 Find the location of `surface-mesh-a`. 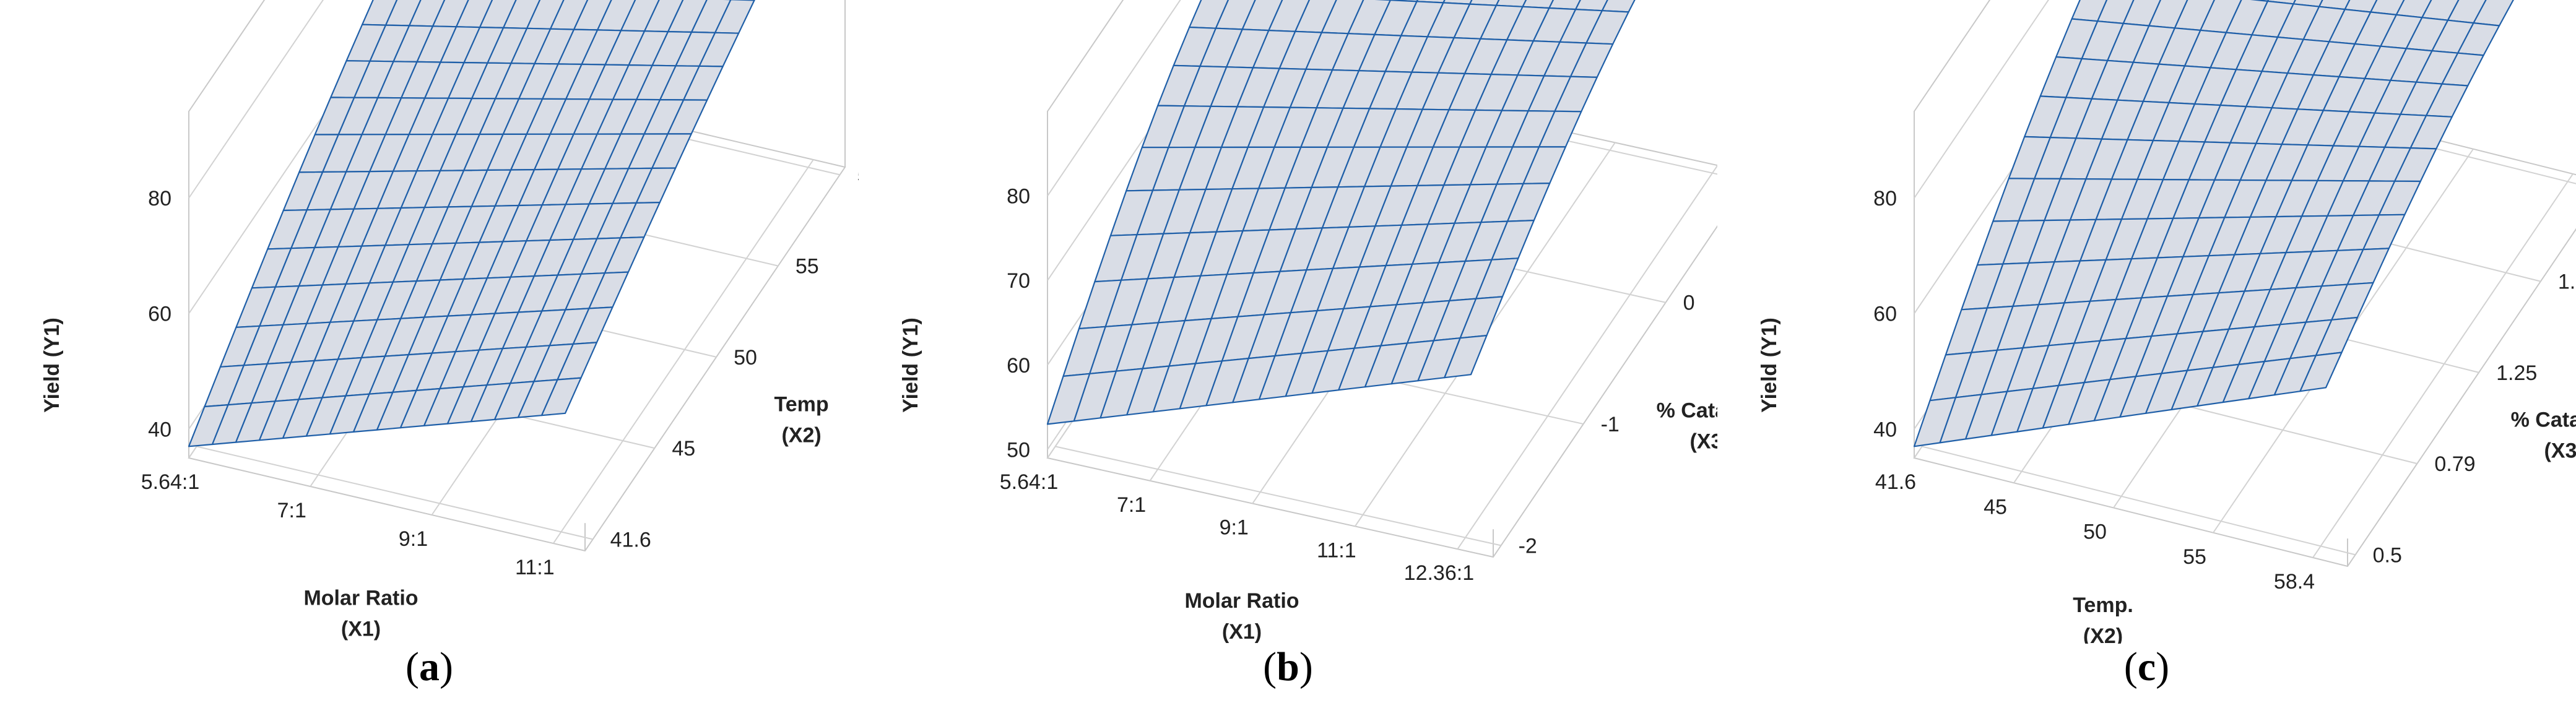

surface-mesh-a is located at coordinates (471, 223).